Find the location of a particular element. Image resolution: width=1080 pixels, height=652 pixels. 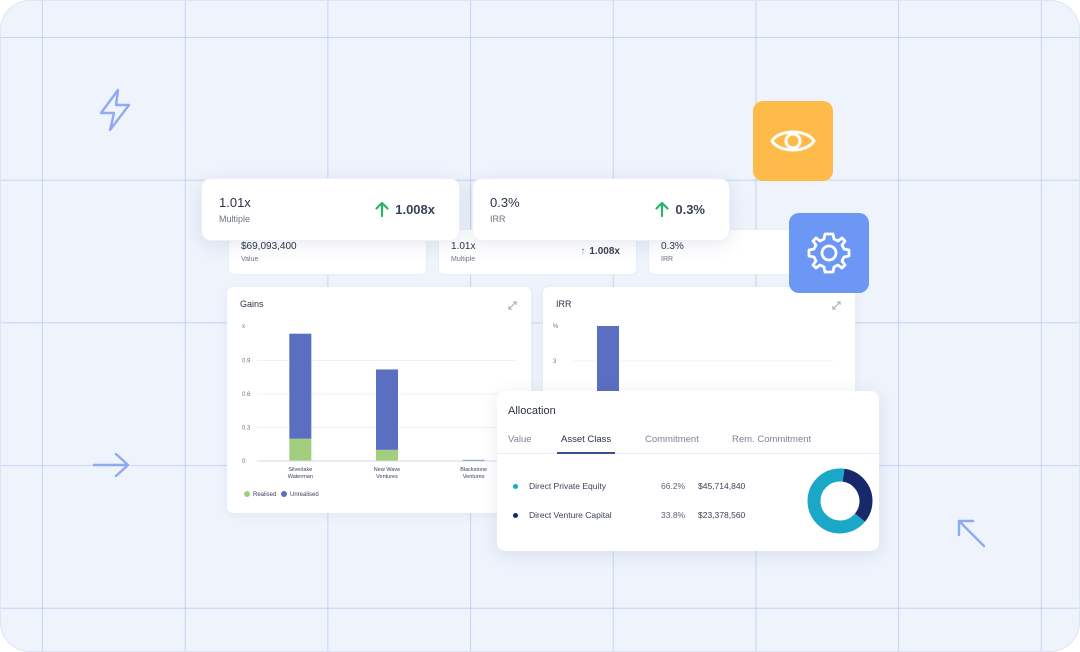

irr-title: IRR is located at coordinates (564, 304).